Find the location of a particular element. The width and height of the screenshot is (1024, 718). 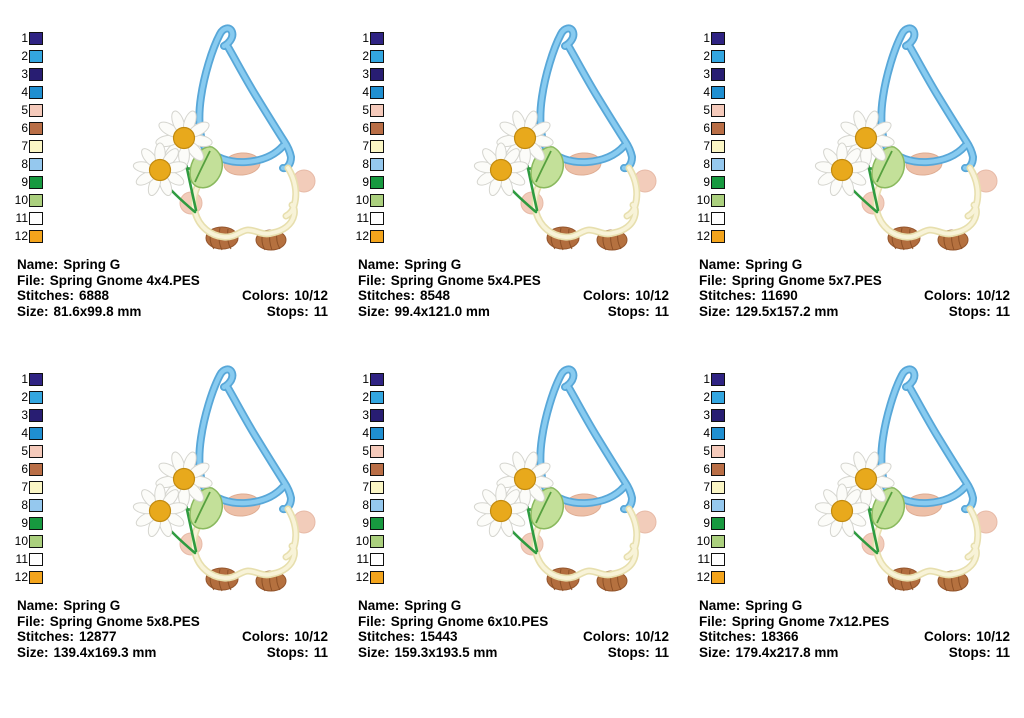

palette-swatch-row: 7 is located at coordinates (28, 487).